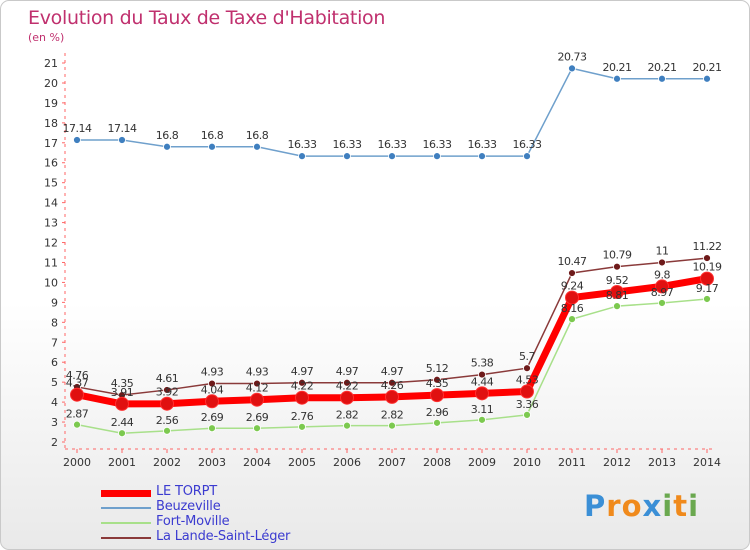 This screenshot has height=550, width=750. I want to click on x-tick-label: 2014, so click(707, 462).